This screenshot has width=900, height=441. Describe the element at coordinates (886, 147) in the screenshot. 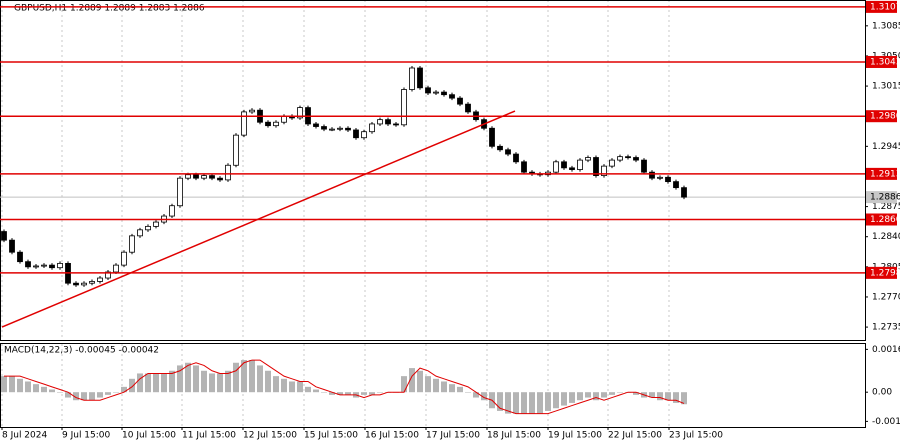

I see `y-tick-label: 1.2945` at that location.